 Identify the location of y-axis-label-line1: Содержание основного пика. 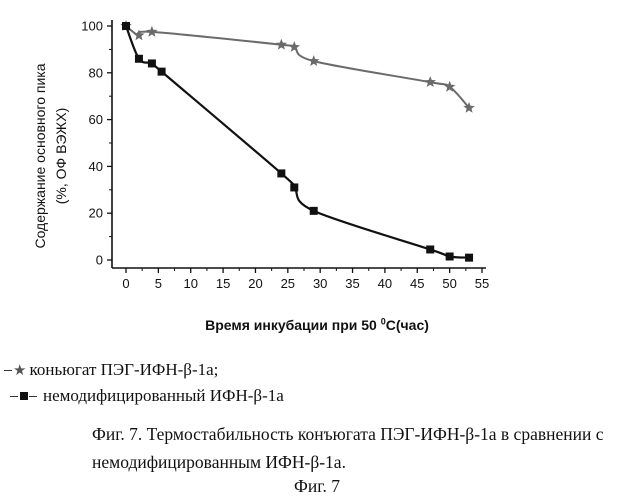
(40, 155).